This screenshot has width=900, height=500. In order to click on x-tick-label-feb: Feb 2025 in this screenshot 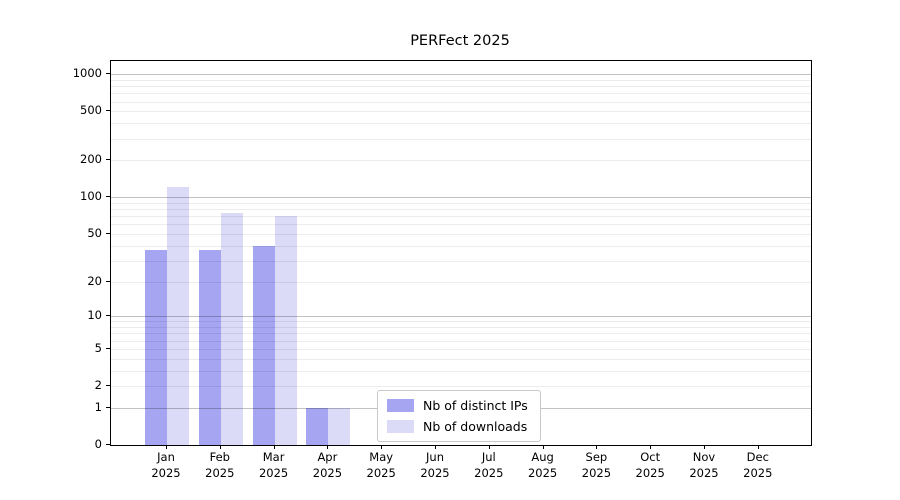, I will do `click(220, 465)`.